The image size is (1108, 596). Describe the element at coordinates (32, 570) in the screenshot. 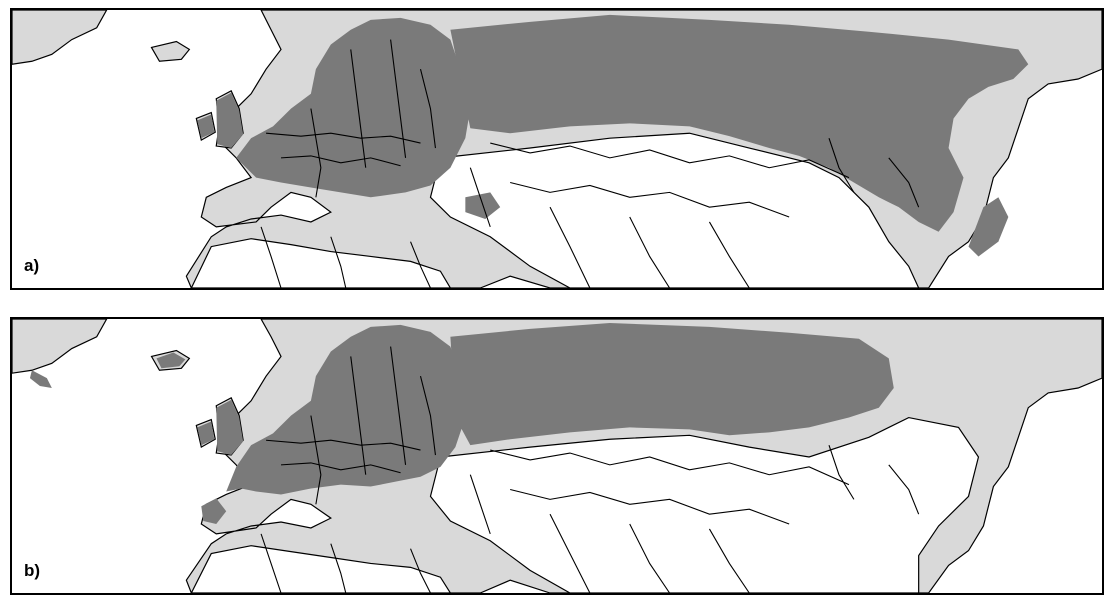

I see `panel-label-b: b)` at that location.